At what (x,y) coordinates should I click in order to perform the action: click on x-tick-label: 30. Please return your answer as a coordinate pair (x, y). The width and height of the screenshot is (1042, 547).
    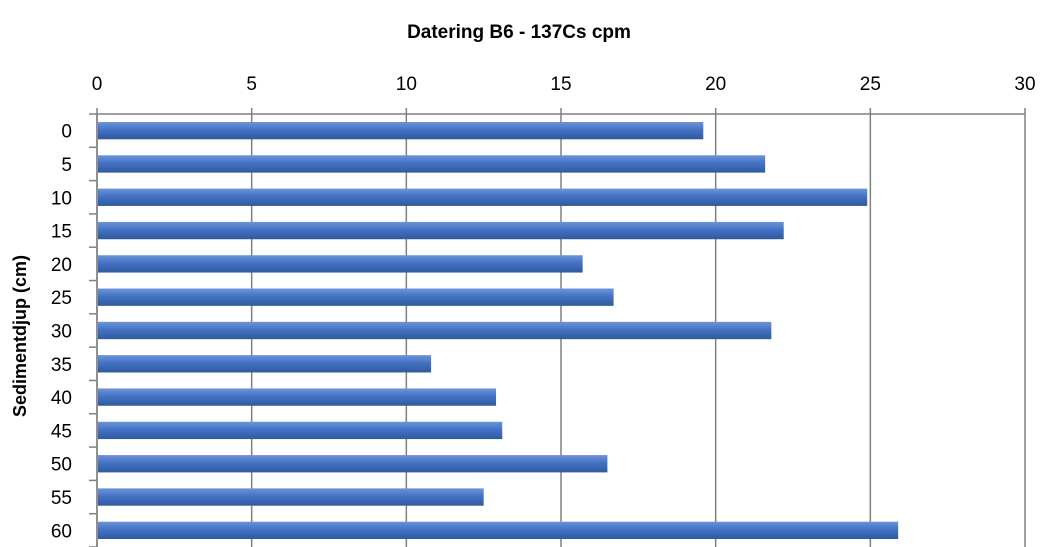
    Looking at the image, I should click on (1024, 84).